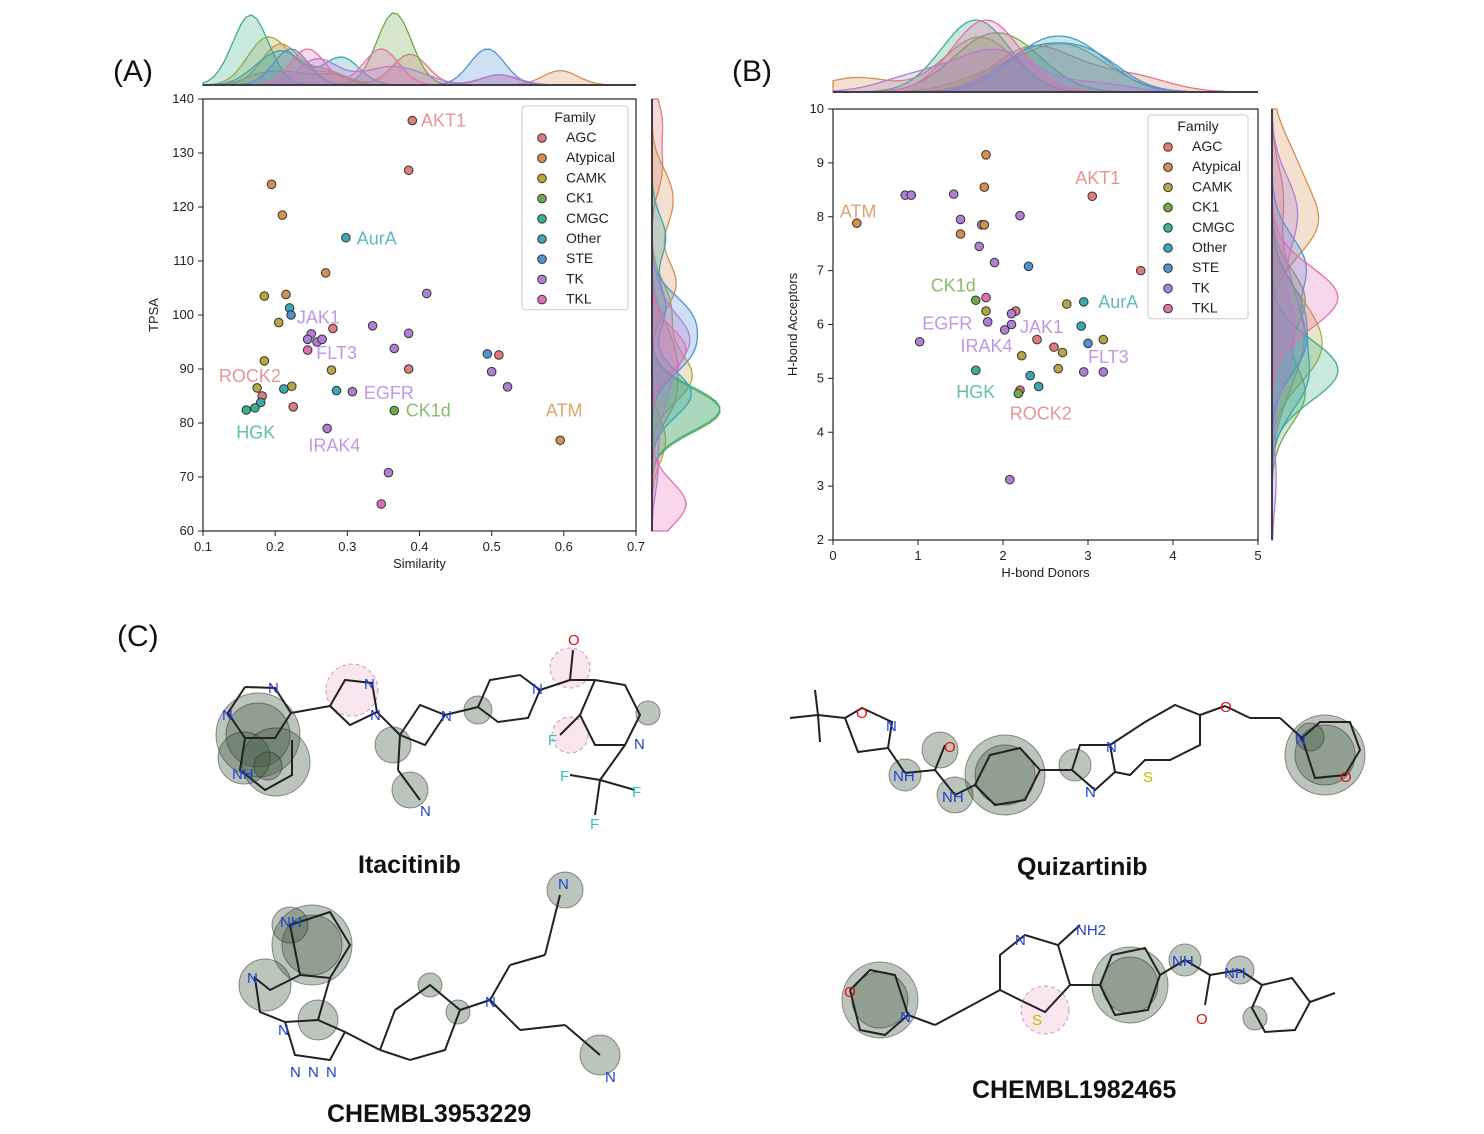 The image size is (1484, 1134). Describe the element at coordinates (187, 476) in the screenshot. I see `y-tick-label: 70` at that location.